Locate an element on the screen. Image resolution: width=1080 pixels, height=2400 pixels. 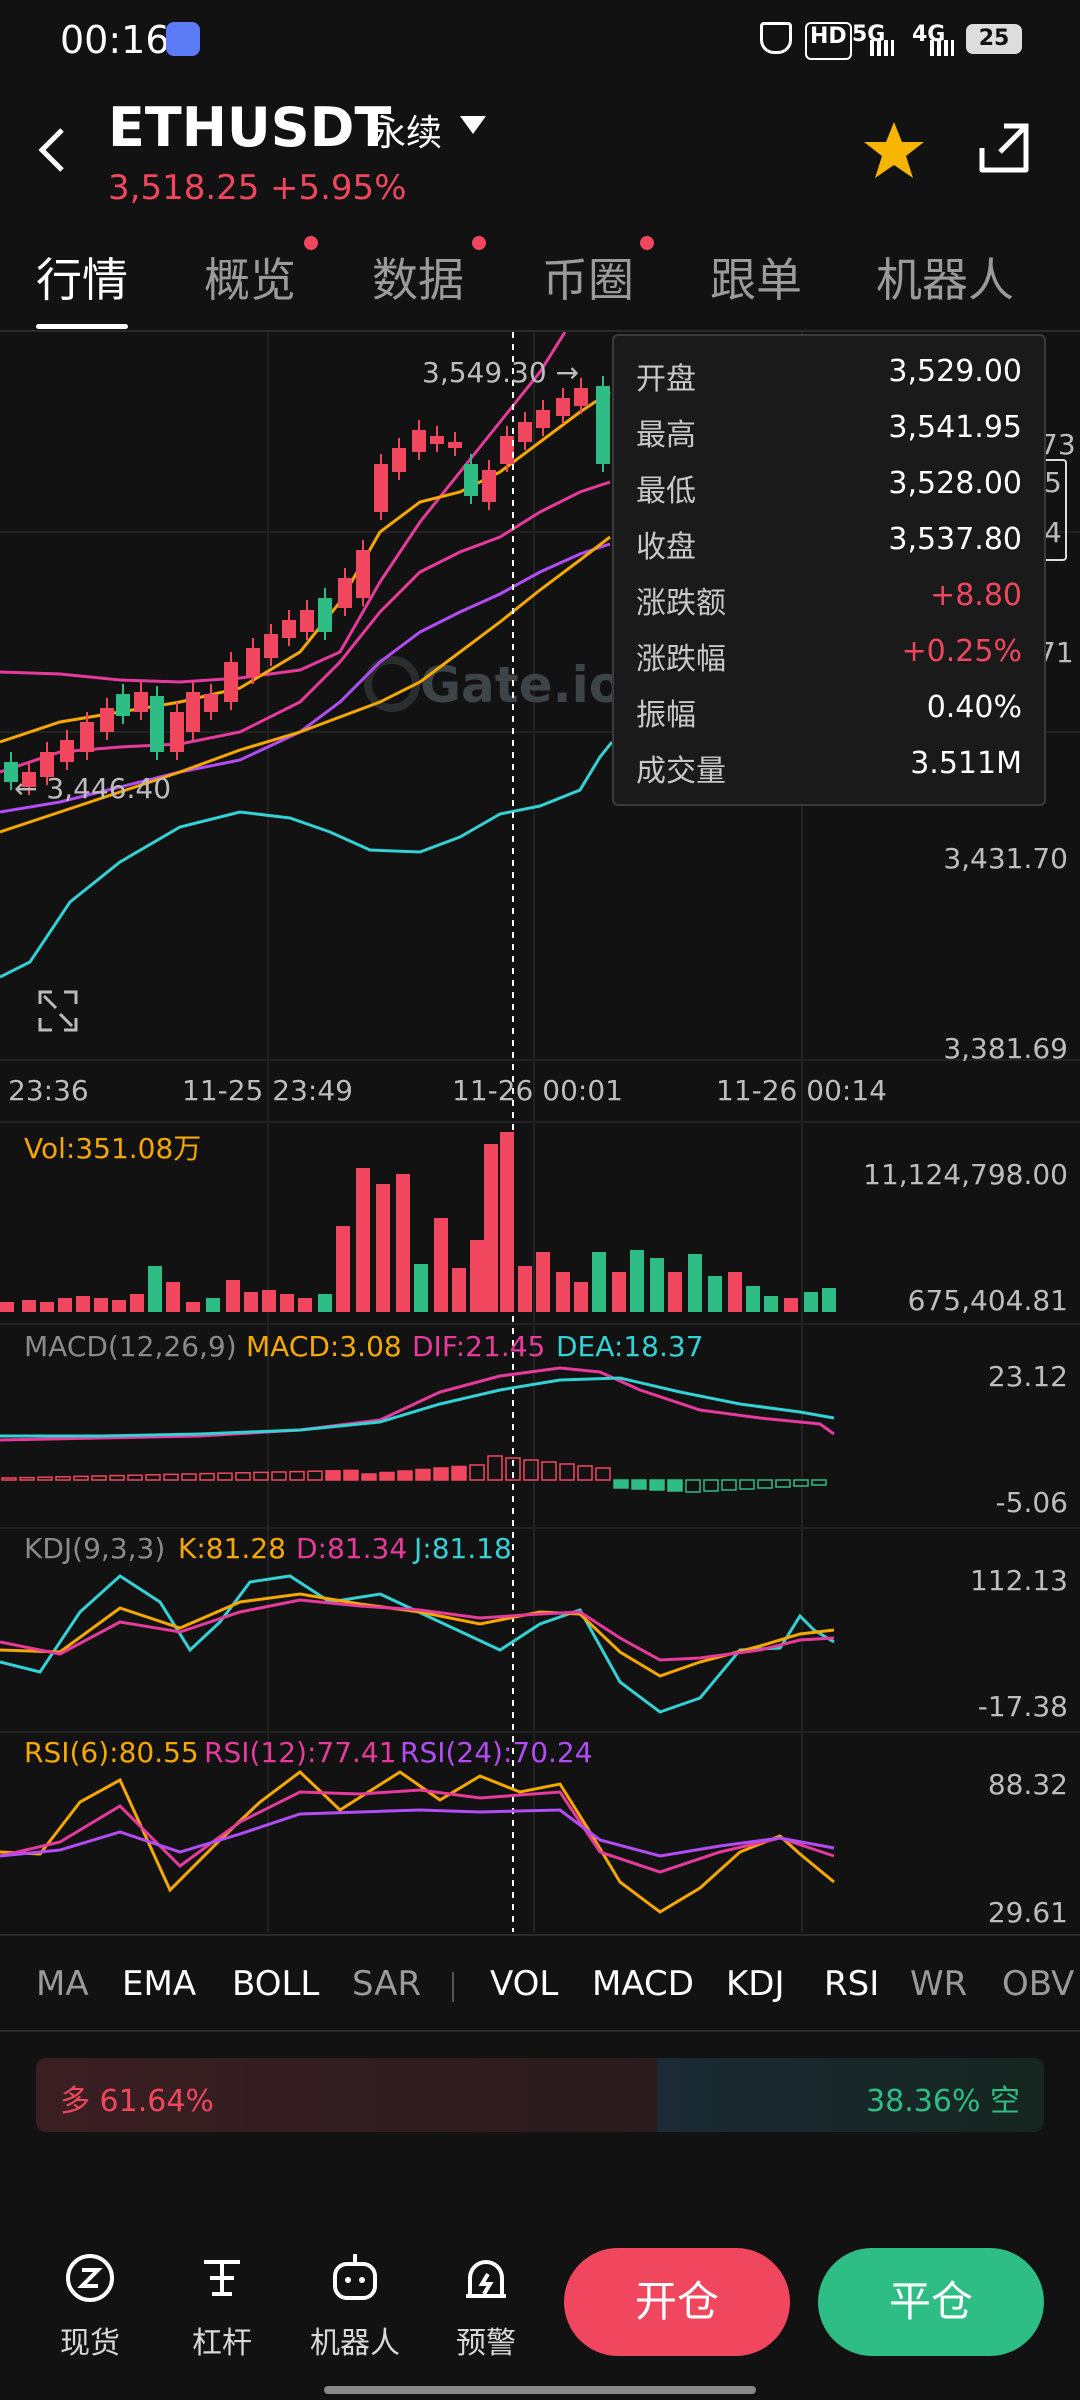
tab-circle: 币圈 is located at coordinates (588, 280).